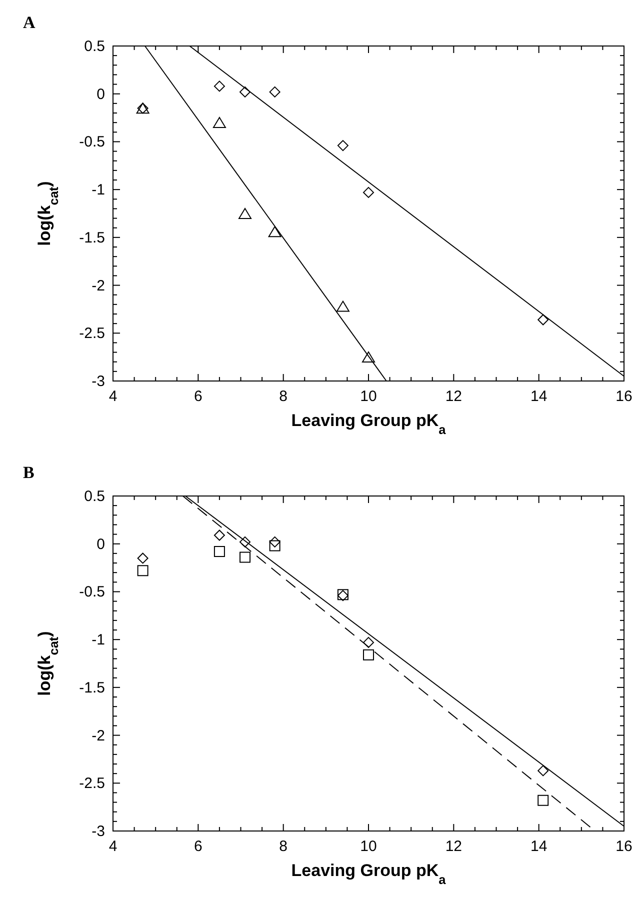 Image resolution: width=644 pixels, height=905 pixels. What do you see at coordinates (28, 472) in the screenshot?
I see `chart-title: B` at bounding box center [28, 472].